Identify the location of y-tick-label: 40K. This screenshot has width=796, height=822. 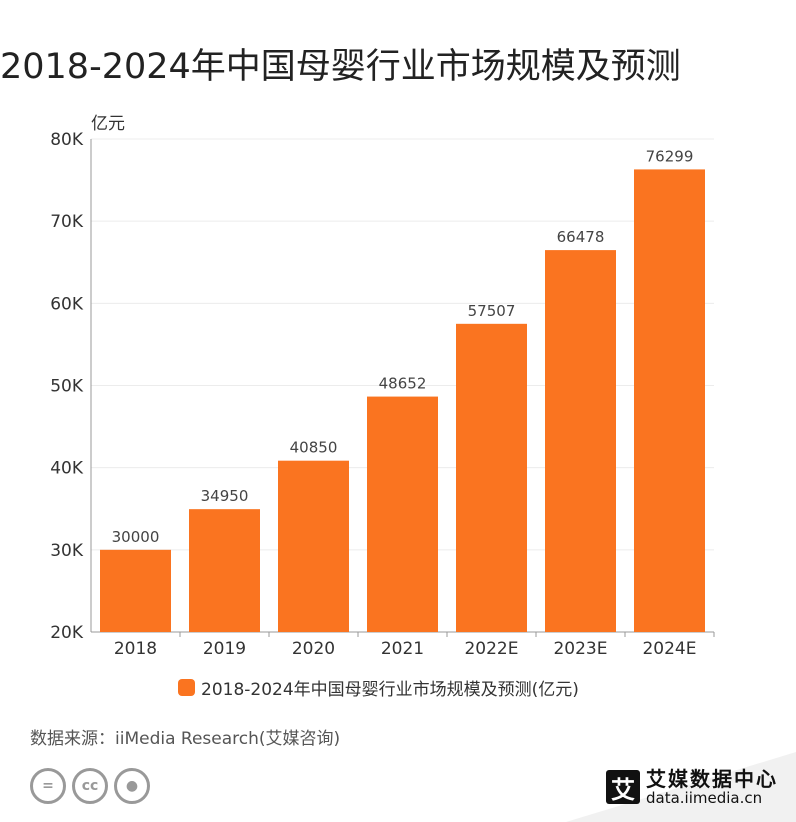
(67, 469).